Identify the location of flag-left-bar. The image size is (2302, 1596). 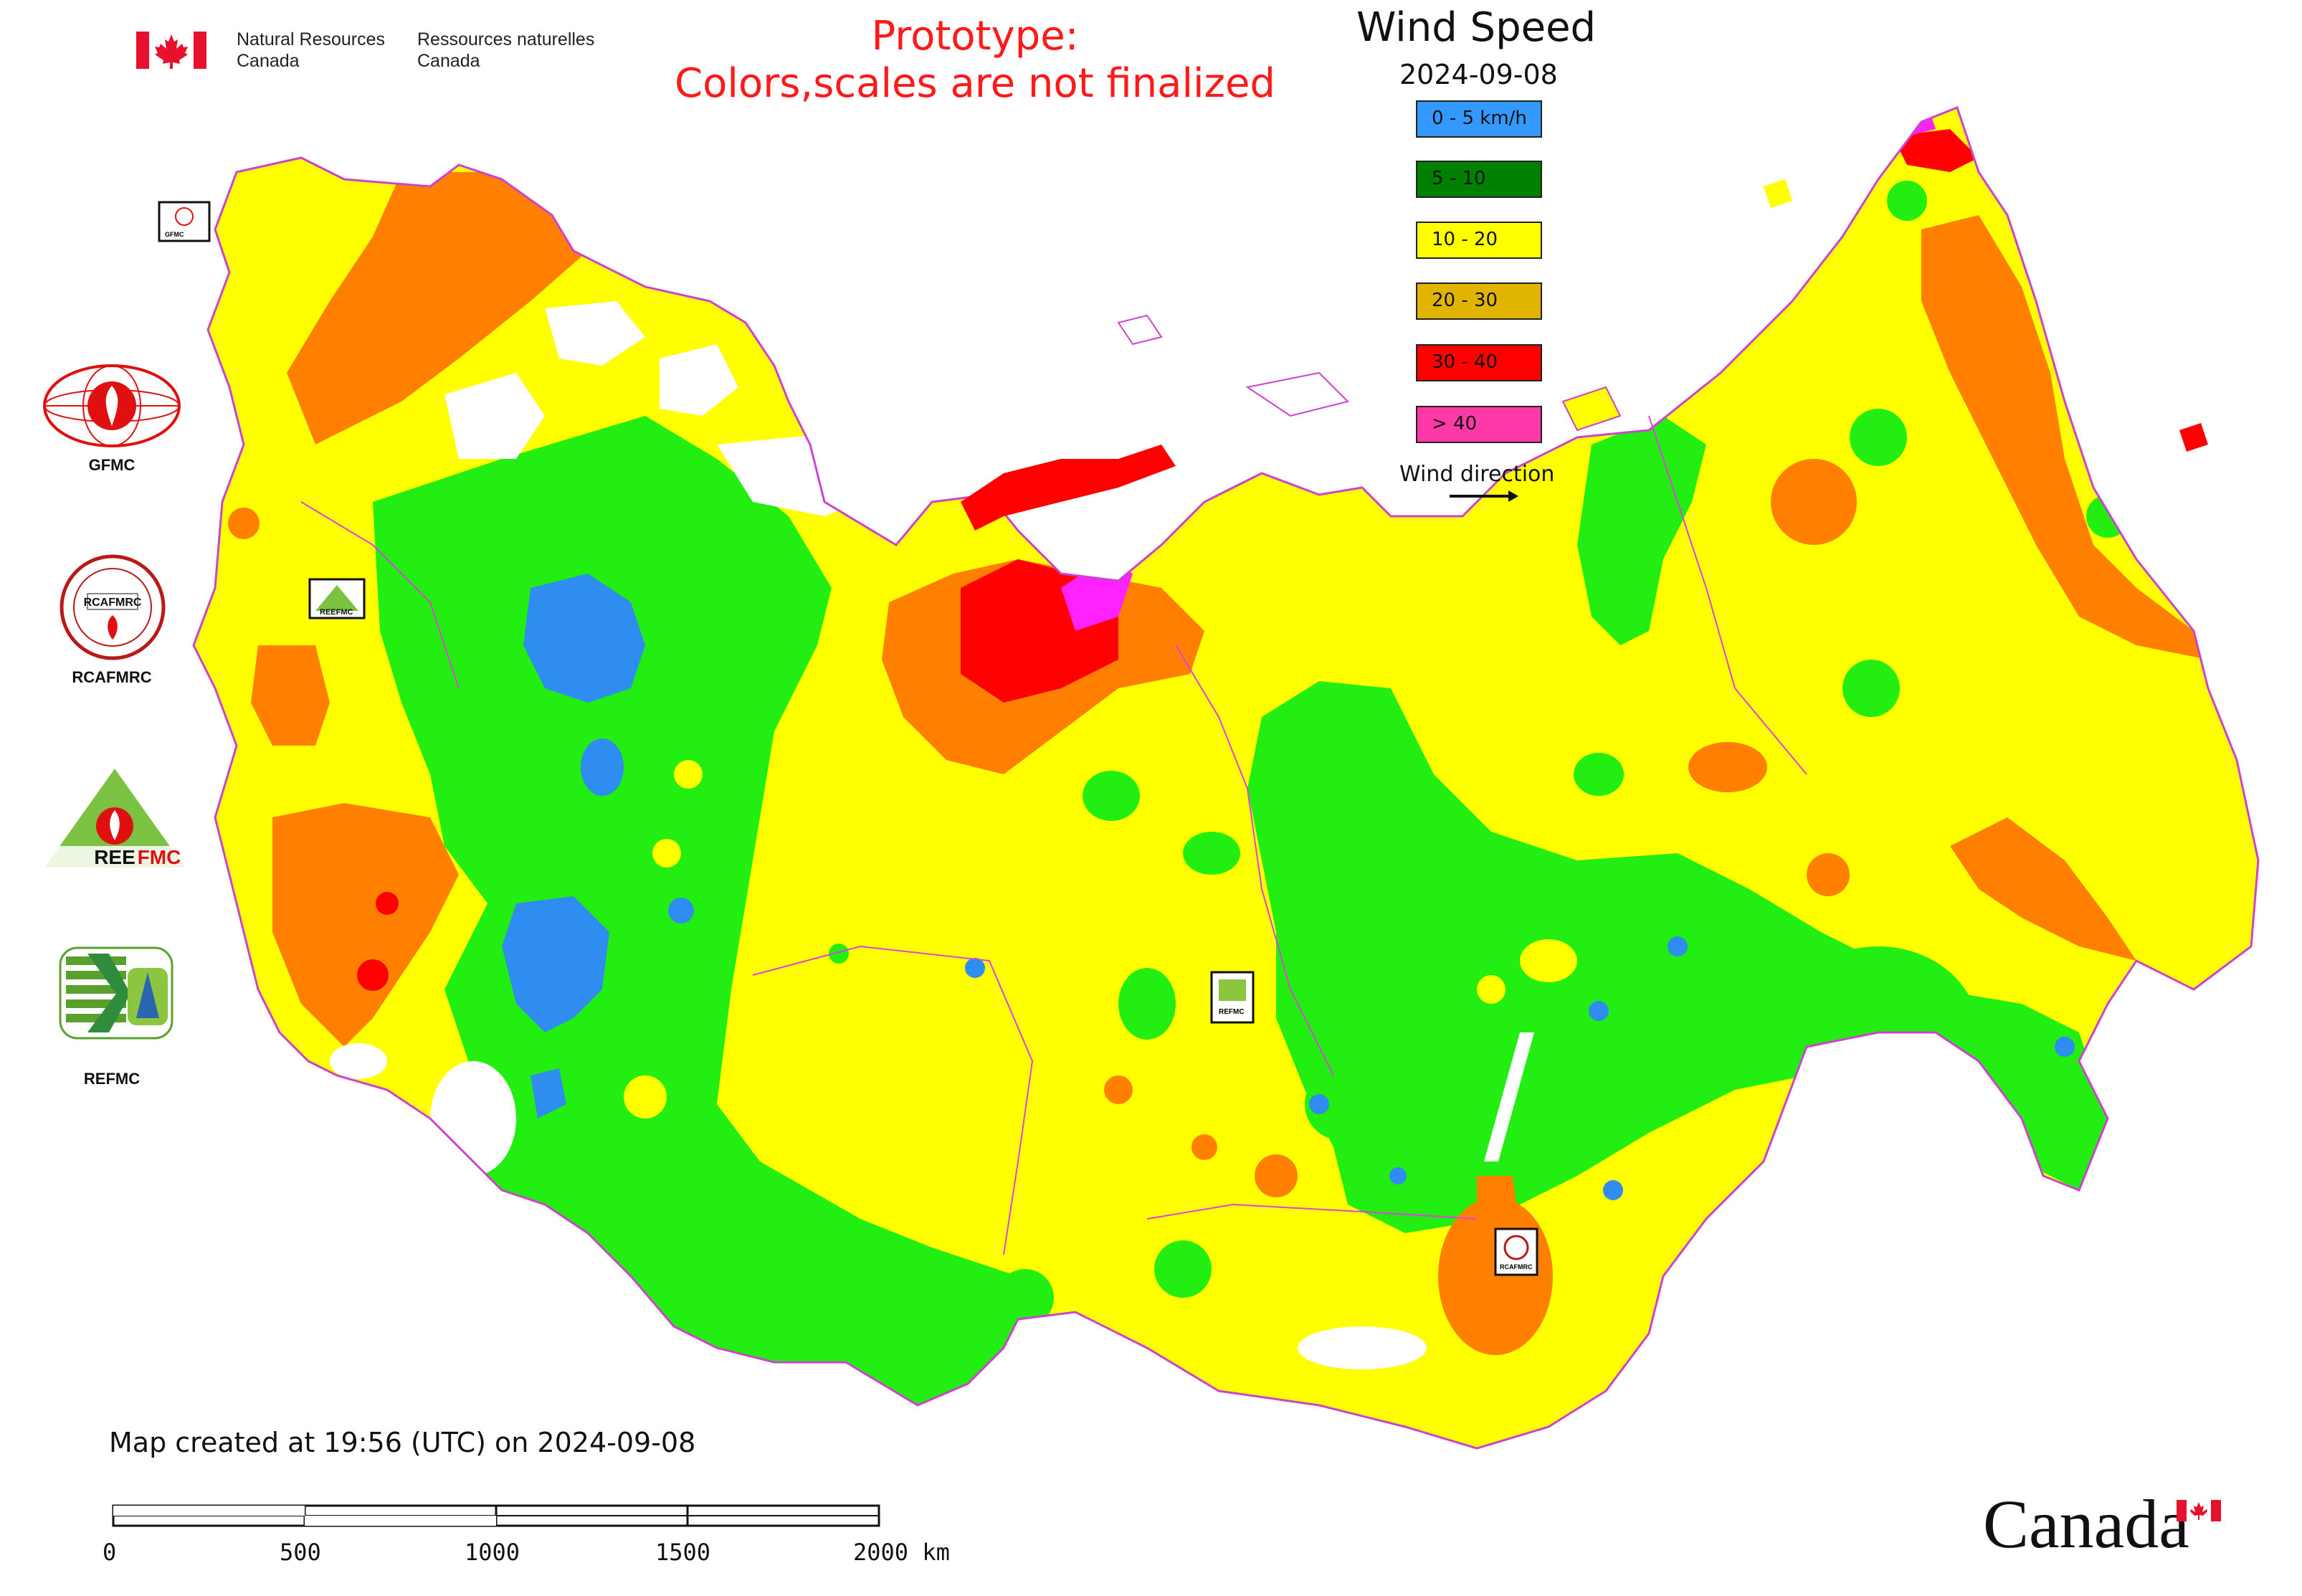
(142, 50).